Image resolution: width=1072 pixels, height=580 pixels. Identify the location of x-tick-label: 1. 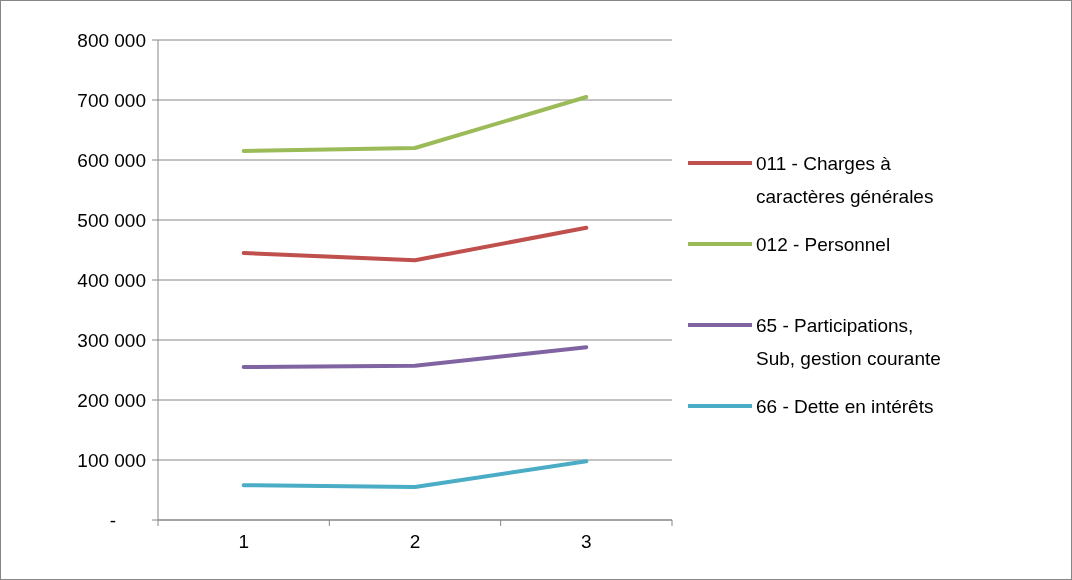
(243, 541).